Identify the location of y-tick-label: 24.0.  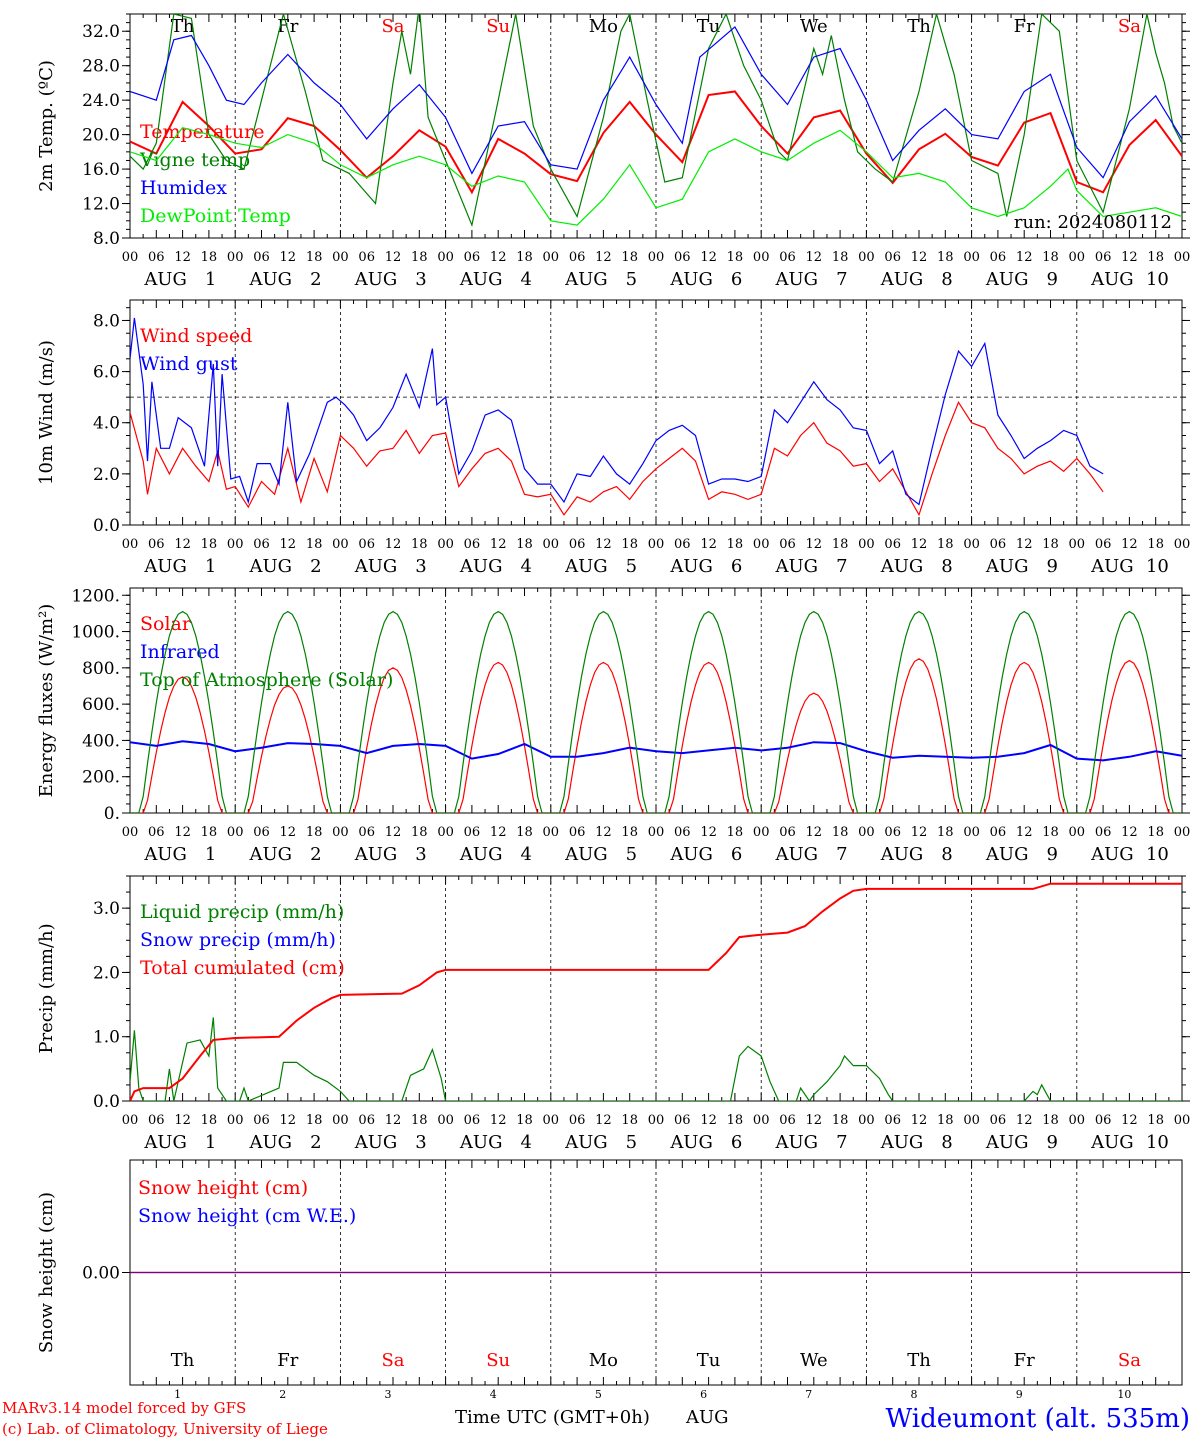
(101, 101).